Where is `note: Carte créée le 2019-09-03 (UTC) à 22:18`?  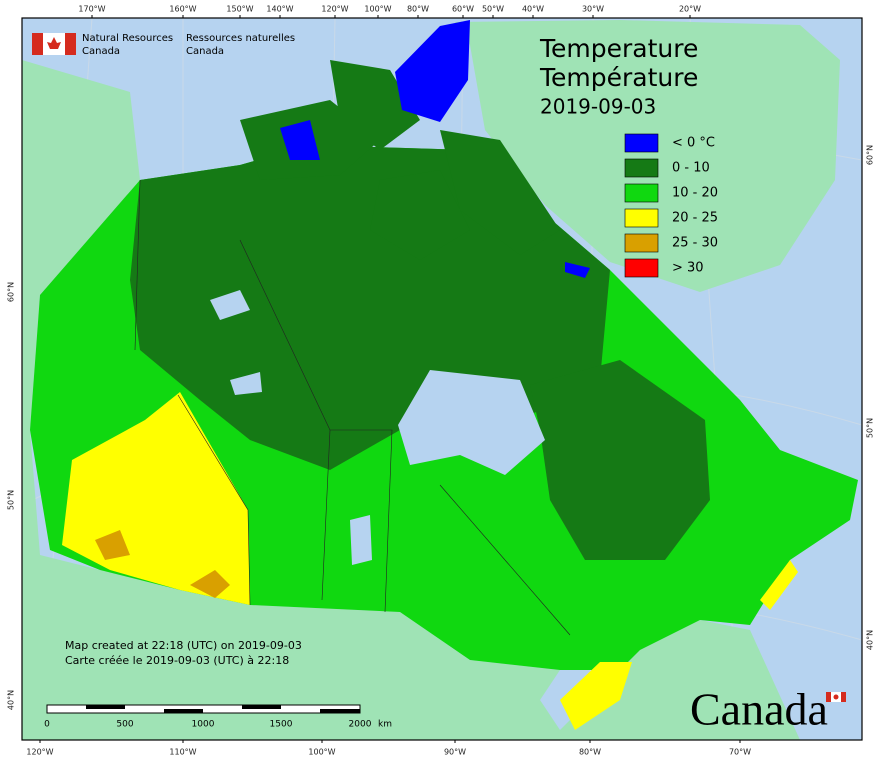
note: Carte créée le 2019-09-03 (UTC) à 22:18 is located at coordinates (177, 660).